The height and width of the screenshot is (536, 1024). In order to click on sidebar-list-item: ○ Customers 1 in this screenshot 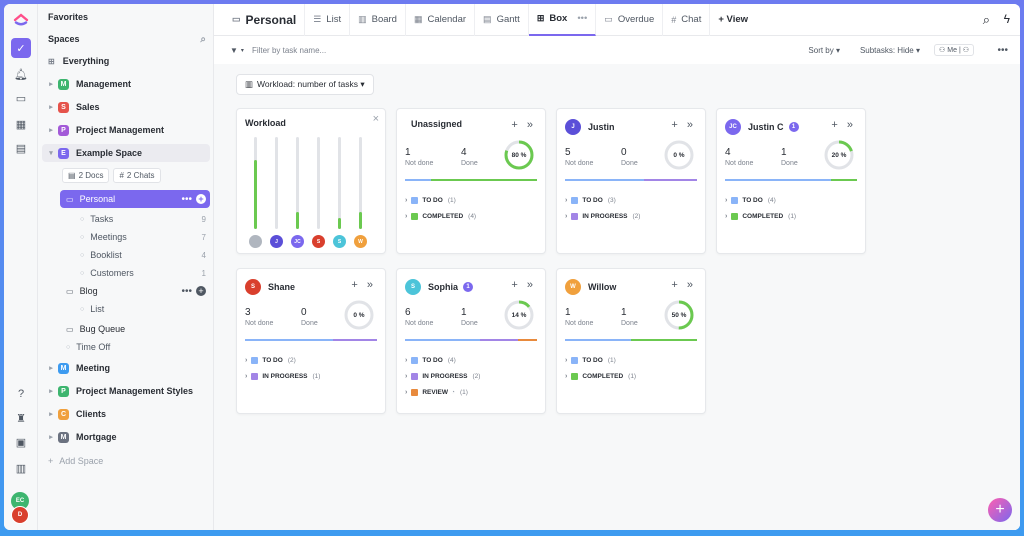, I will do `click(126, 273)`.